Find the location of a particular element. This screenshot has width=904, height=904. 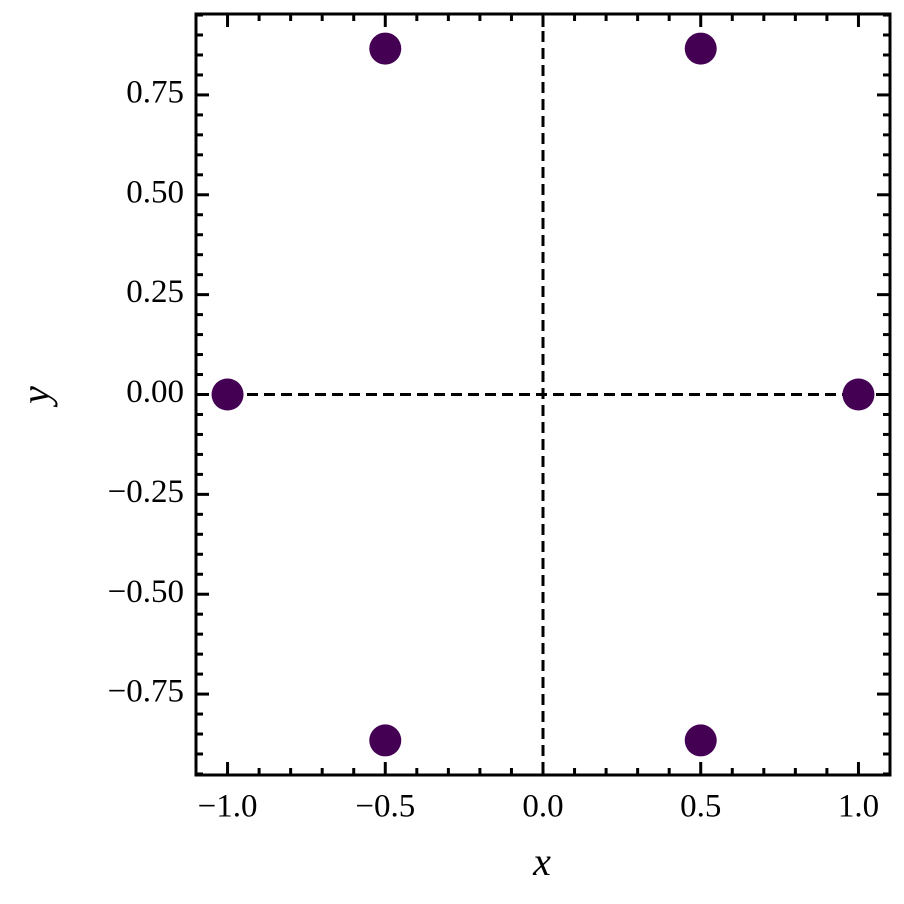

y-tick-label: −0.50 is located at coordinates (146, 592).